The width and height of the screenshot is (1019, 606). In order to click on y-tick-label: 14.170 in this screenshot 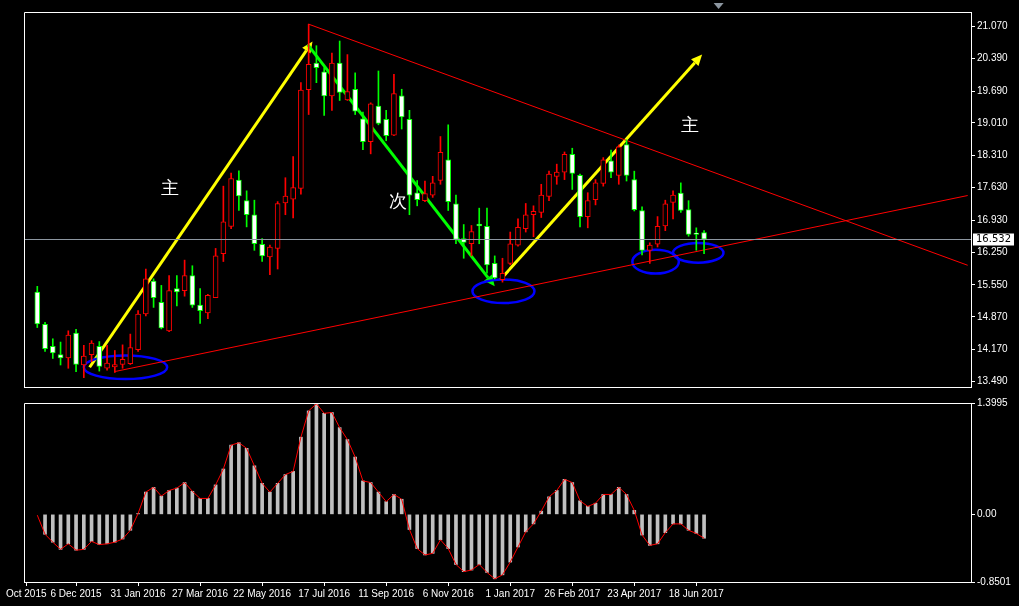, I will do `click(993, 349)`.